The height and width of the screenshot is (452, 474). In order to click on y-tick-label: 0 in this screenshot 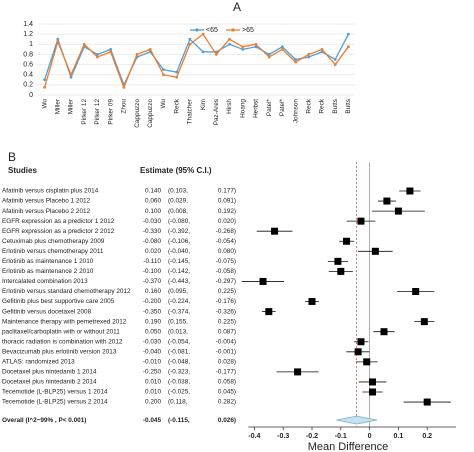, I will do `click(31, 95)`.